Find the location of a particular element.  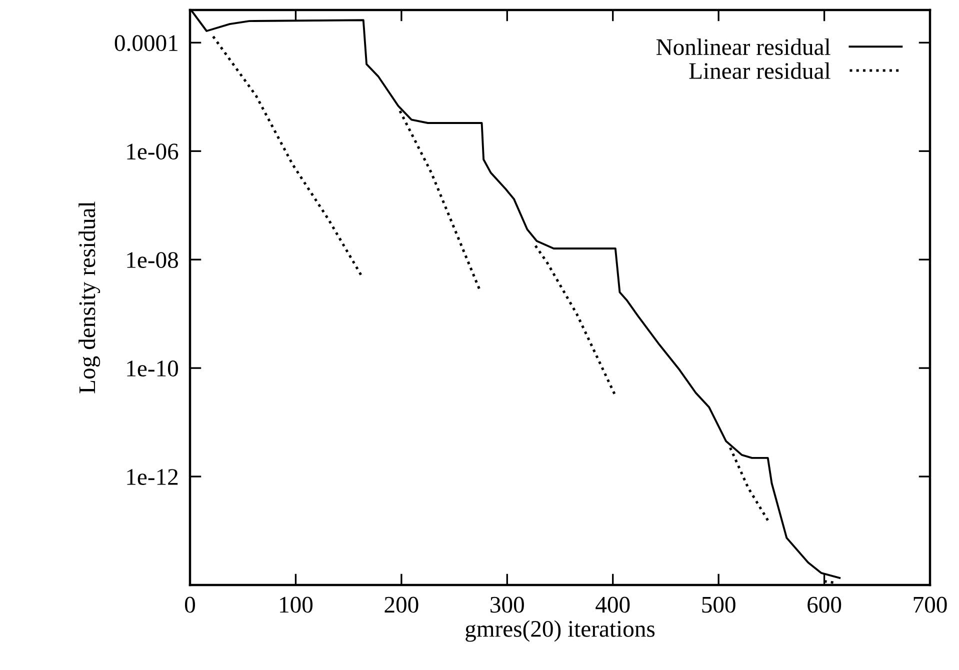

y-tick-label: 0.0001 is located at coordinates (146, 43).